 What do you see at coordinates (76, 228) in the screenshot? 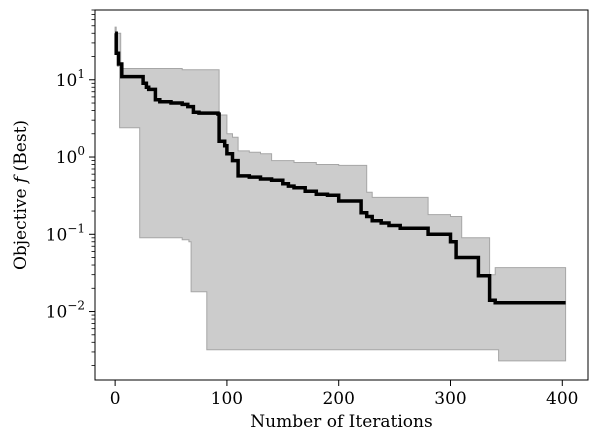
I see `y-tick-label-exponent: −1` at bounding box center [76, 228].